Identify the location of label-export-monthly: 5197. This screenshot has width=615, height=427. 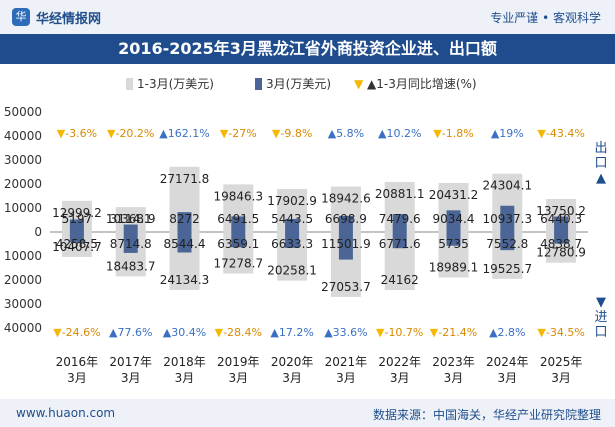
(77, 219).